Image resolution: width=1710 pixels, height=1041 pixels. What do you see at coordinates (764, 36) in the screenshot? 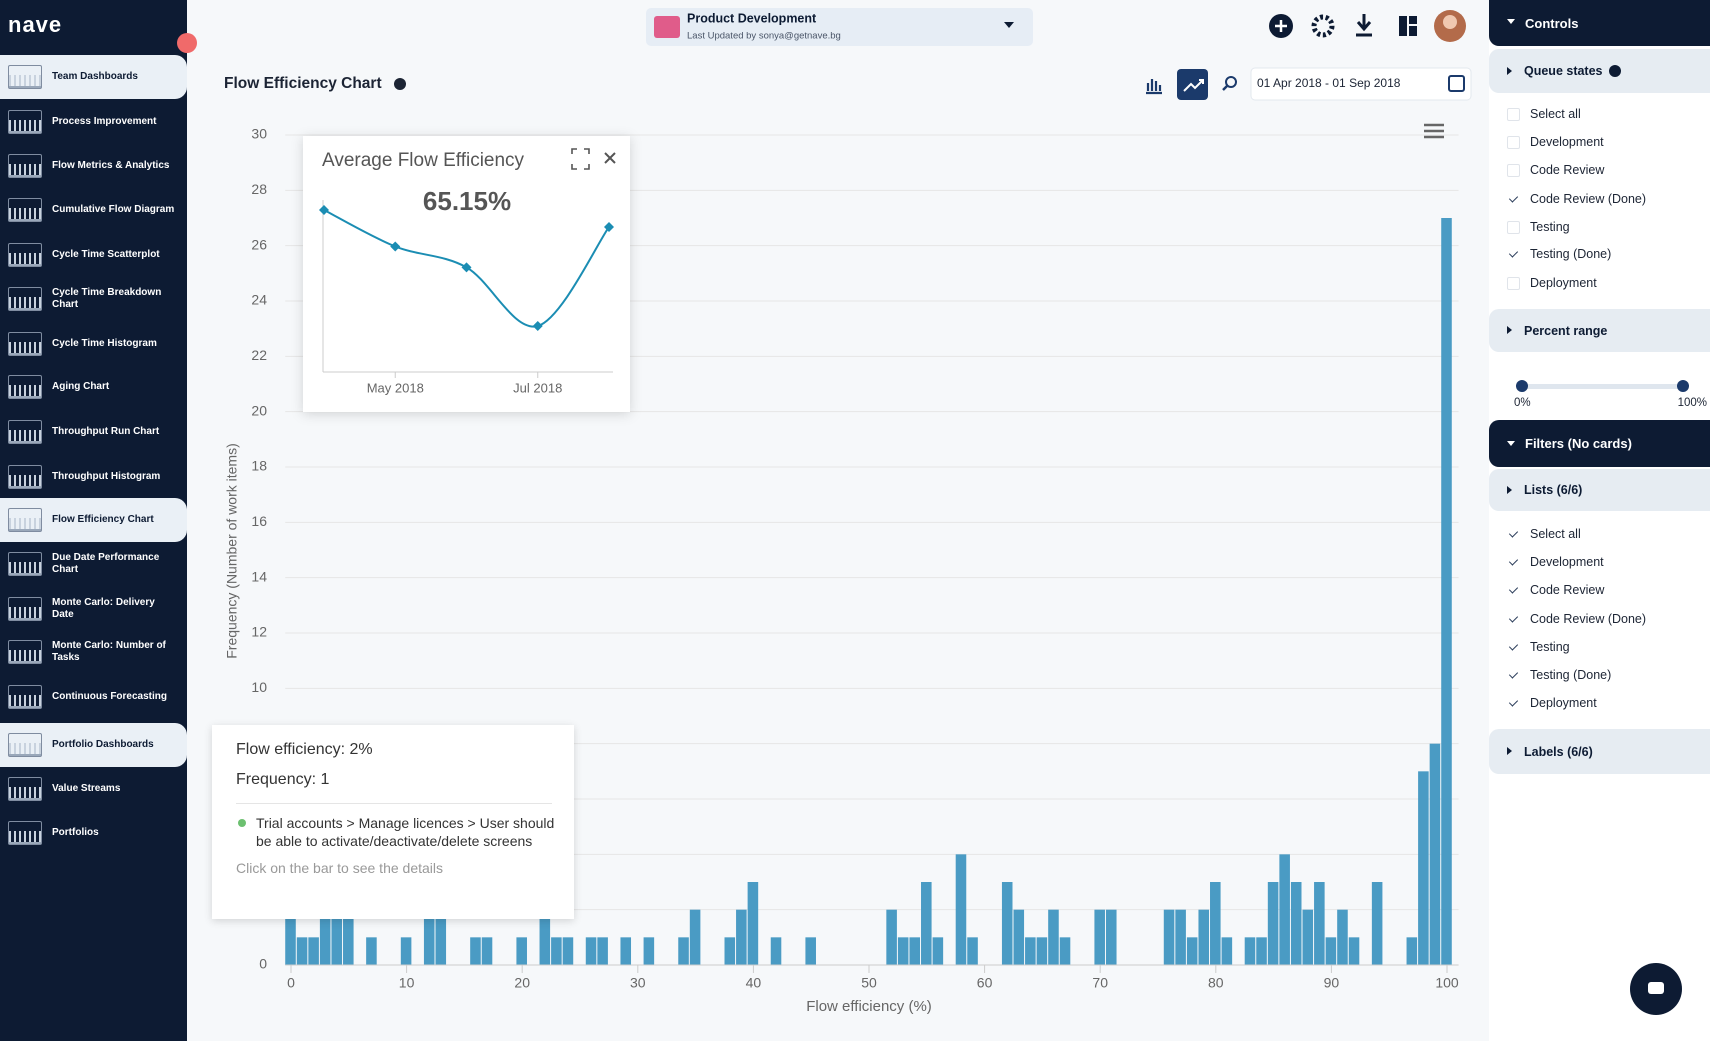
I see `project-updated: Last Updated by sonya@getnave.bg` at bounding box center [764, 36].